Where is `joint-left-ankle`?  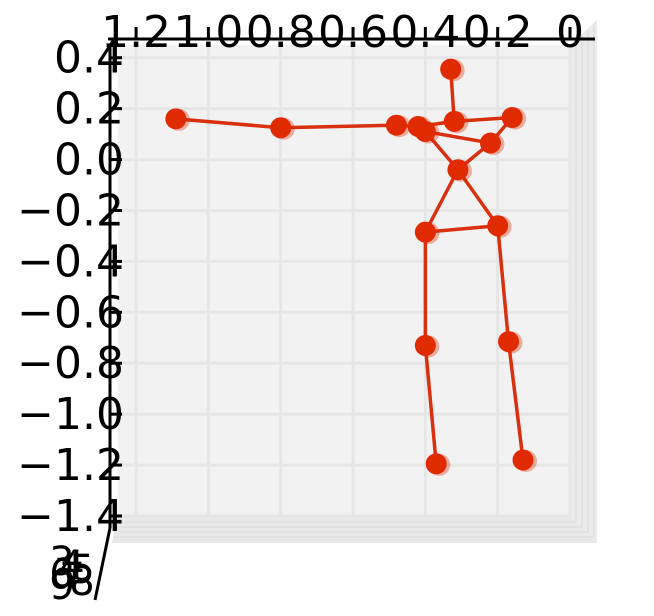
joint-left-ankle is located at coordinates (436, 464).